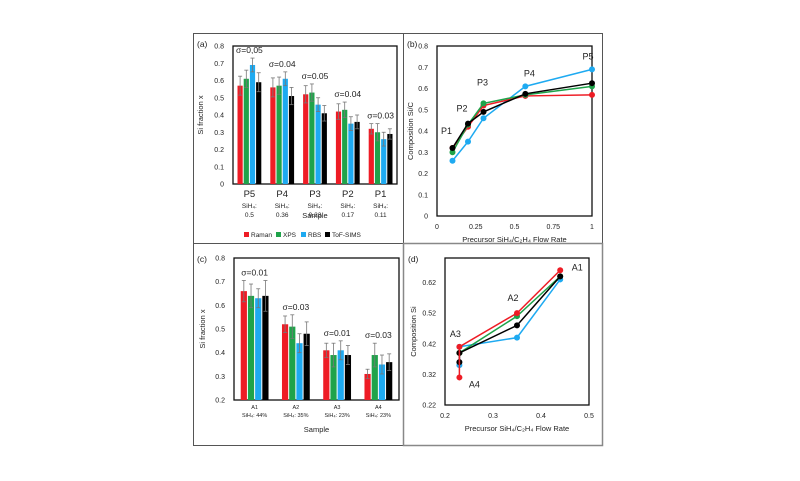 The height and width of the screenshot is (481, 800). What do you see at coordinates (327, 234) in the screenshot?
I see `legend-swatch-tof-sims` at bounding box center [327, 234].